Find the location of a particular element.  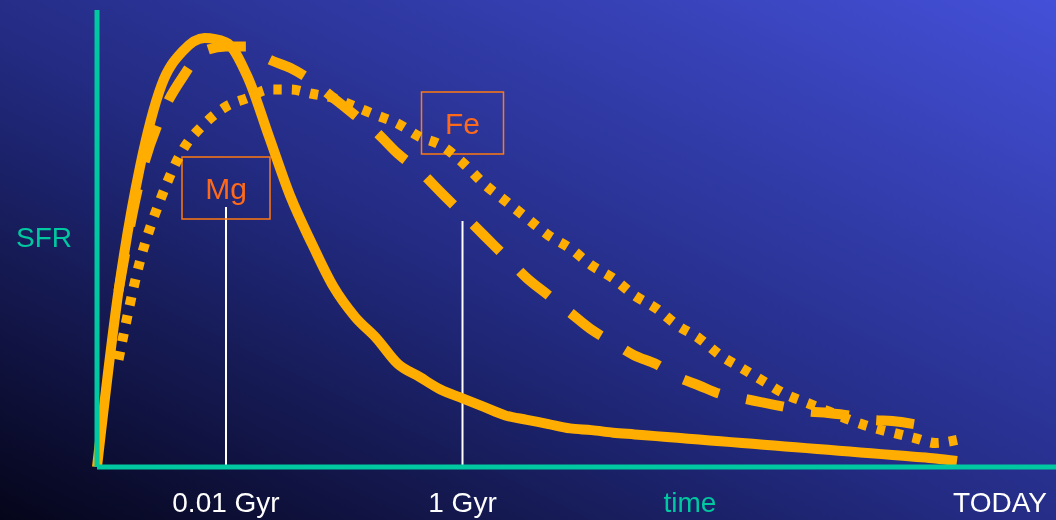

y-axis-title: SFR is located at coordinates (44, 237).